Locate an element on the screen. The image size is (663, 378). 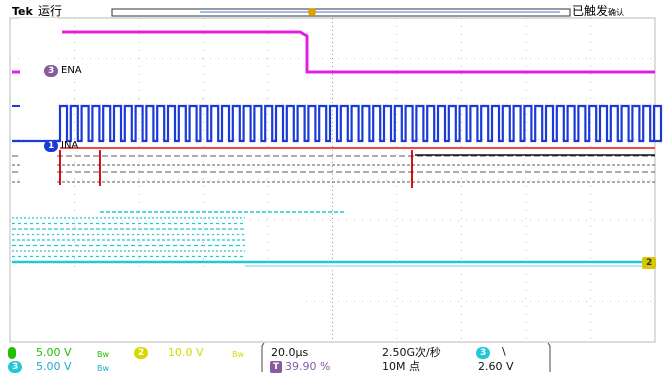
mask-a is located at coordinates (38, 184).